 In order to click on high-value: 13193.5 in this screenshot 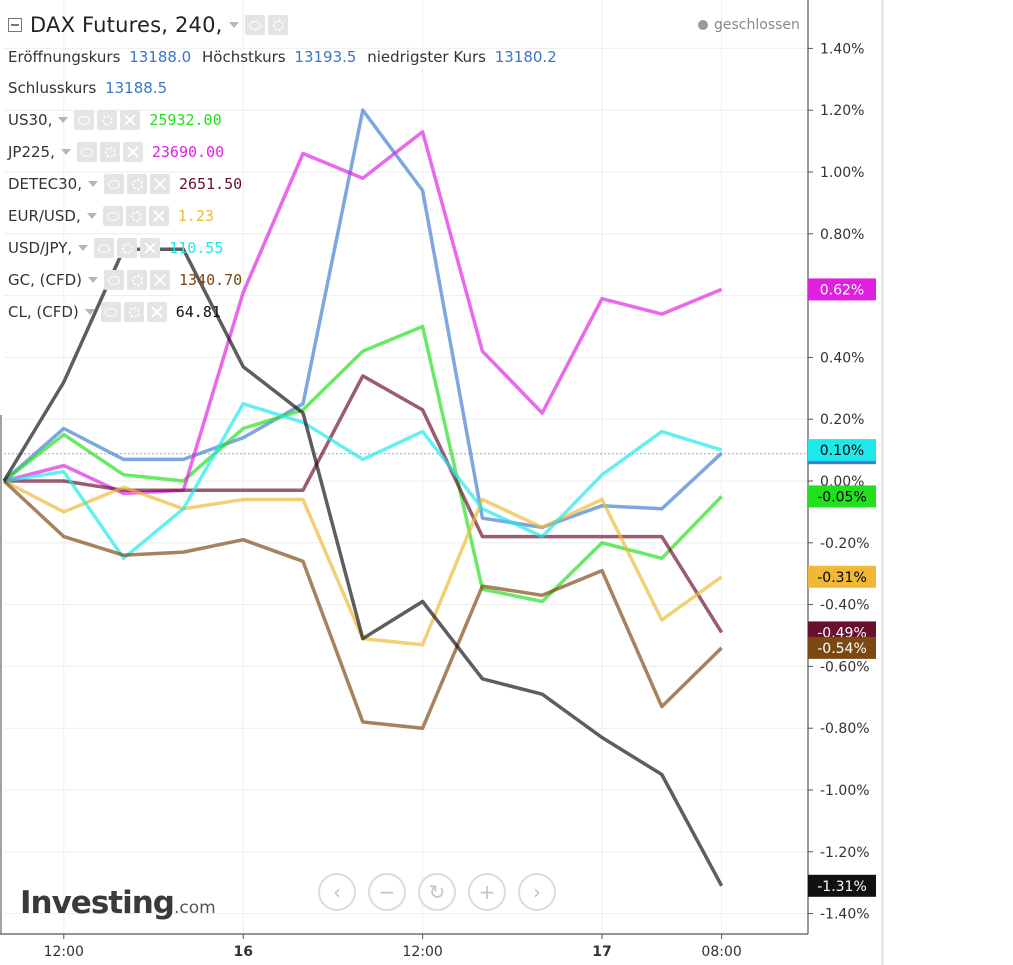, I will do `click(325, 57)`.